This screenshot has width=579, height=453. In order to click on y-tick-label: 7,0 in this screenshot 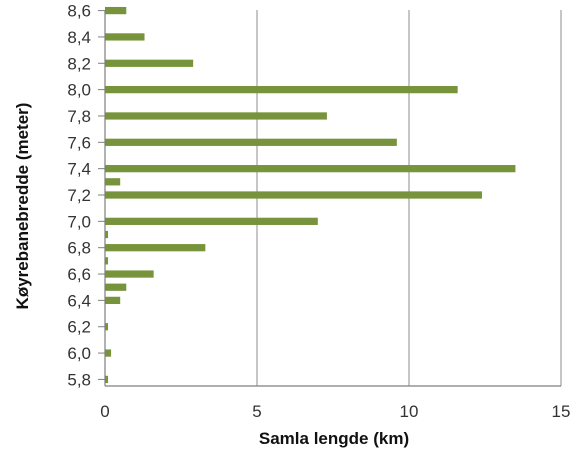, I will do `click(79, 221)`.